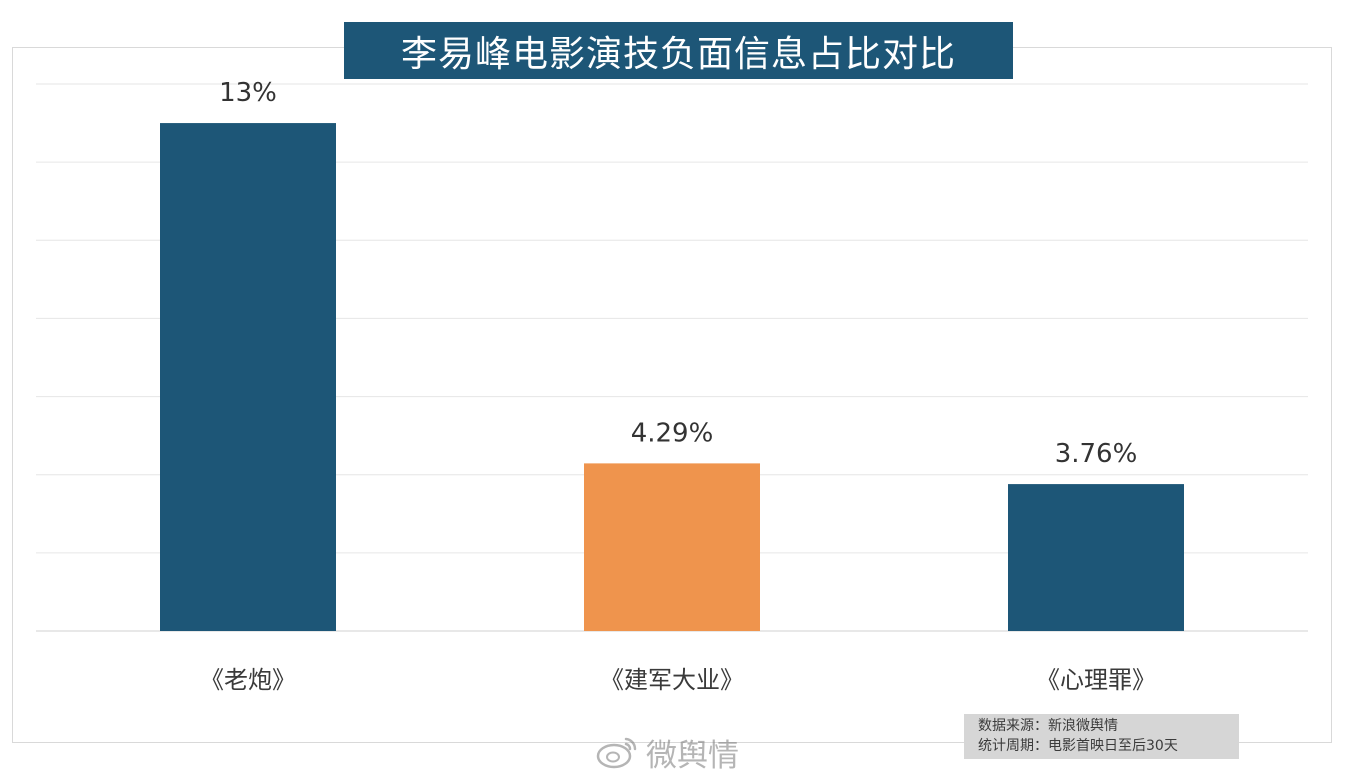  What do you see at coordinates (692, 755) in the screenshot?
I see `watermark-text: 微舆情` at bounding box center [692, 755].